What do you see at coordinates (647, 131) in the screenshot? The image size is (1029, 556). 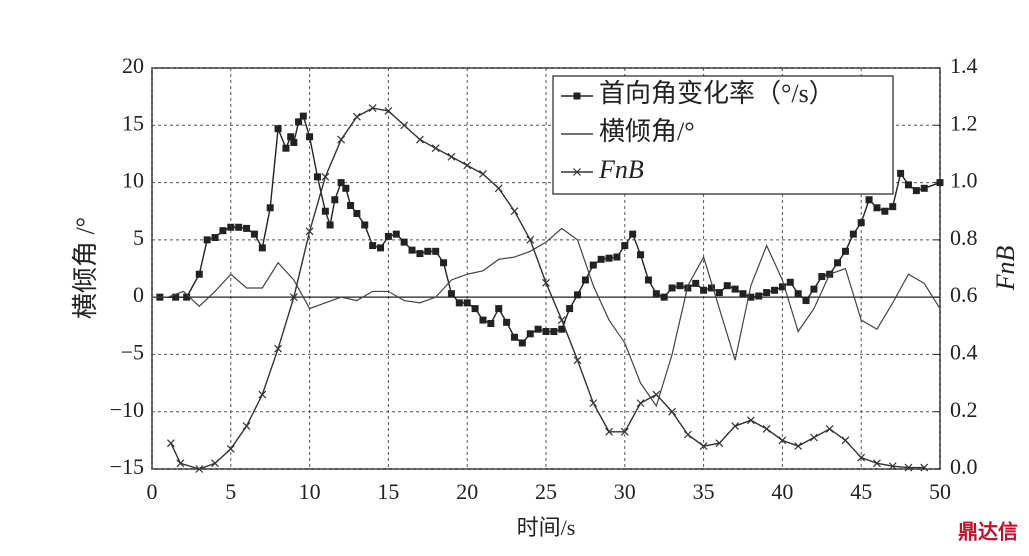 I see `legend-label: 横倾角/°` at bounding box center [647, 131].